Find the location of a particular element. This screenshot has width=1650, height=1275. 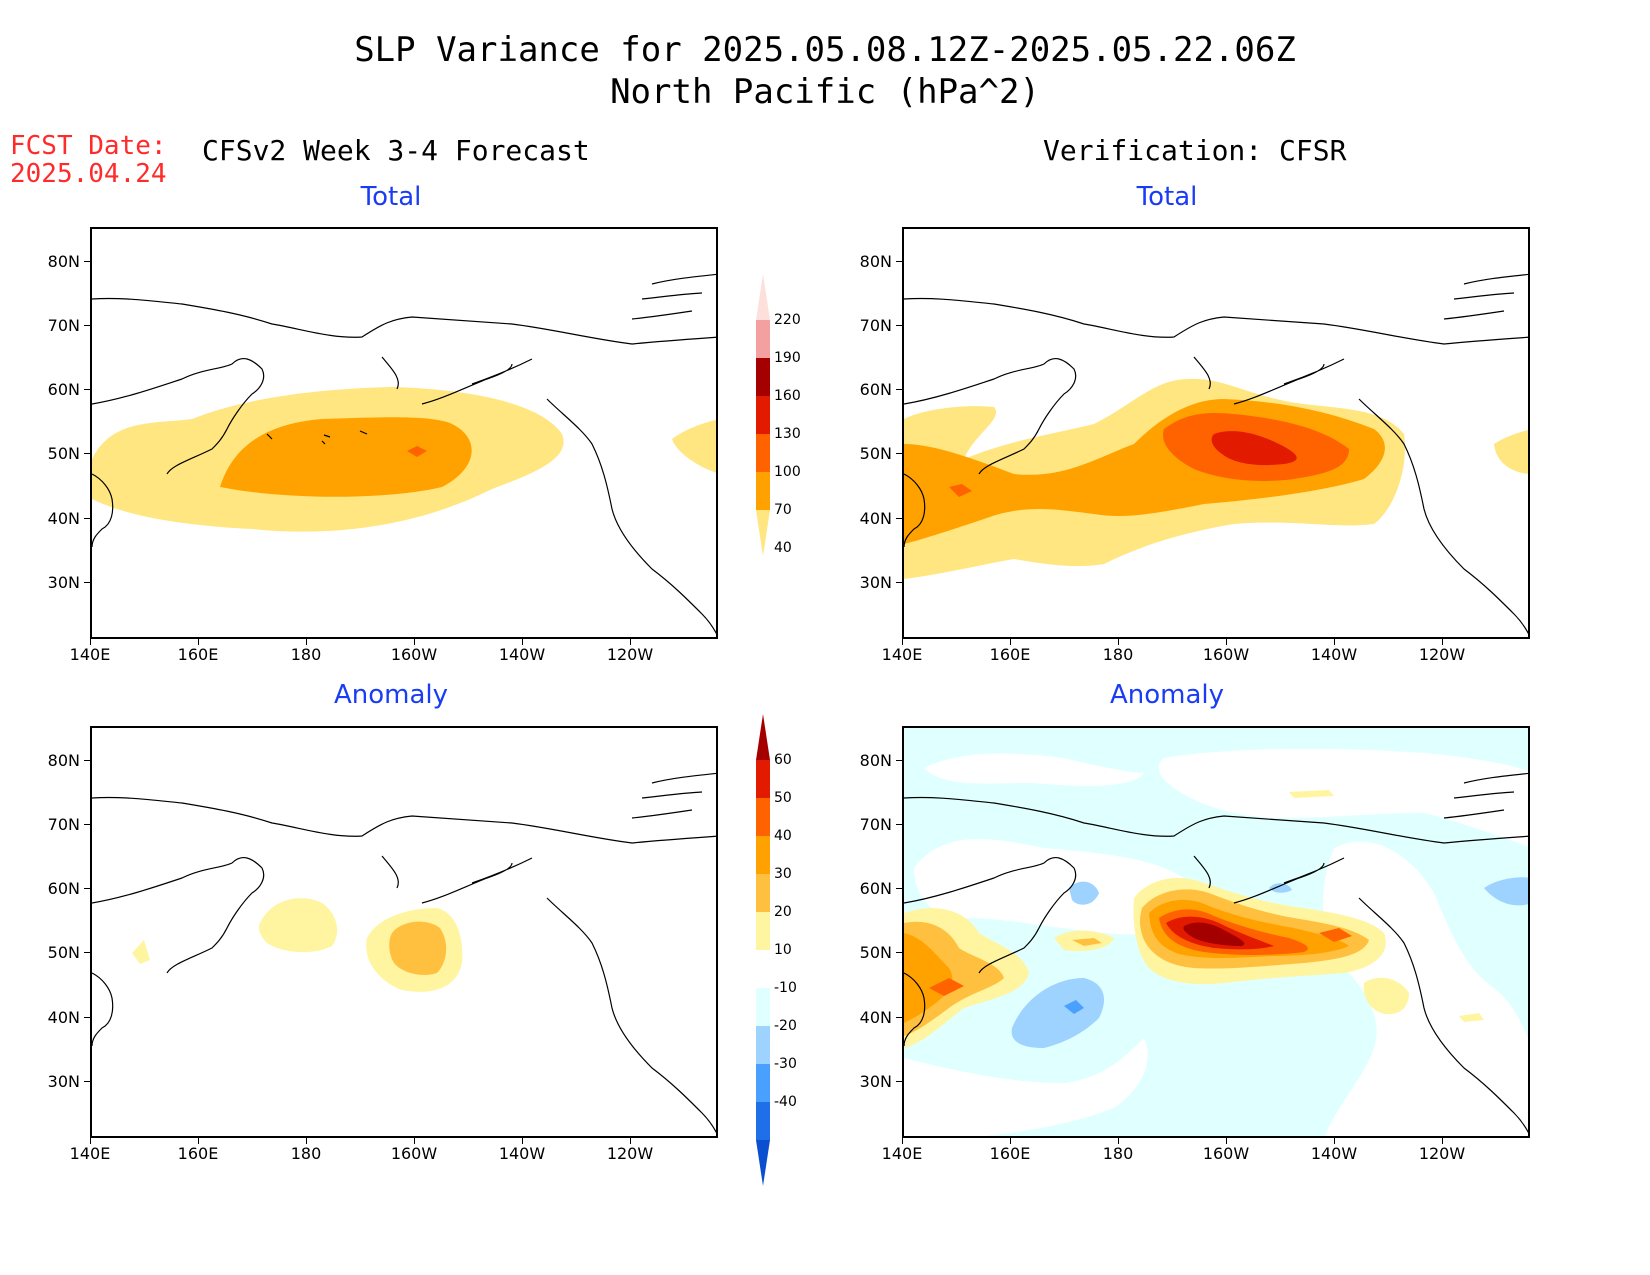

contour-40-50-japan is located at coordinates (946, 987).